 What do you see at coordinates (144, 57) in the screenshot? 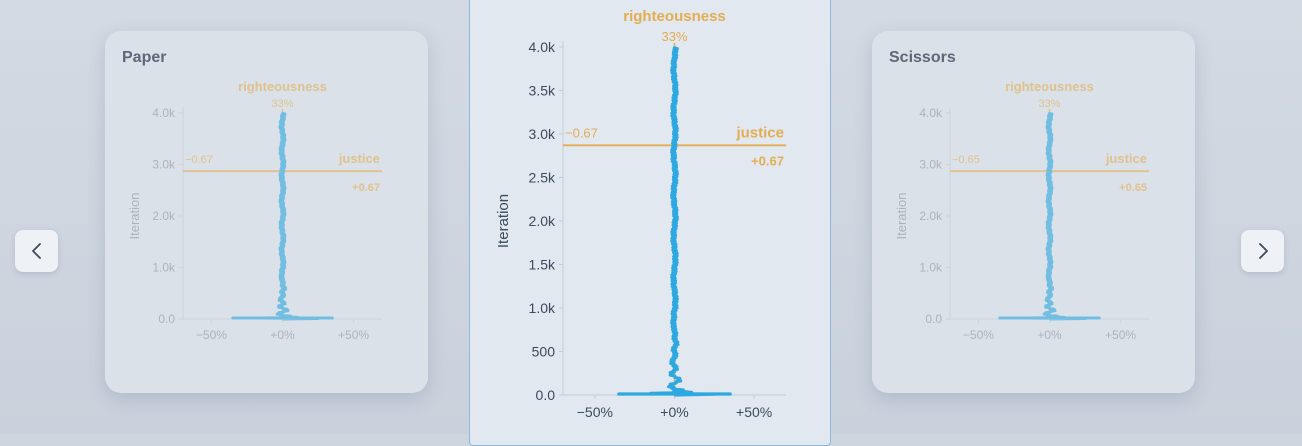
I see `card-title: Paper` at bounding box center [144, 57].